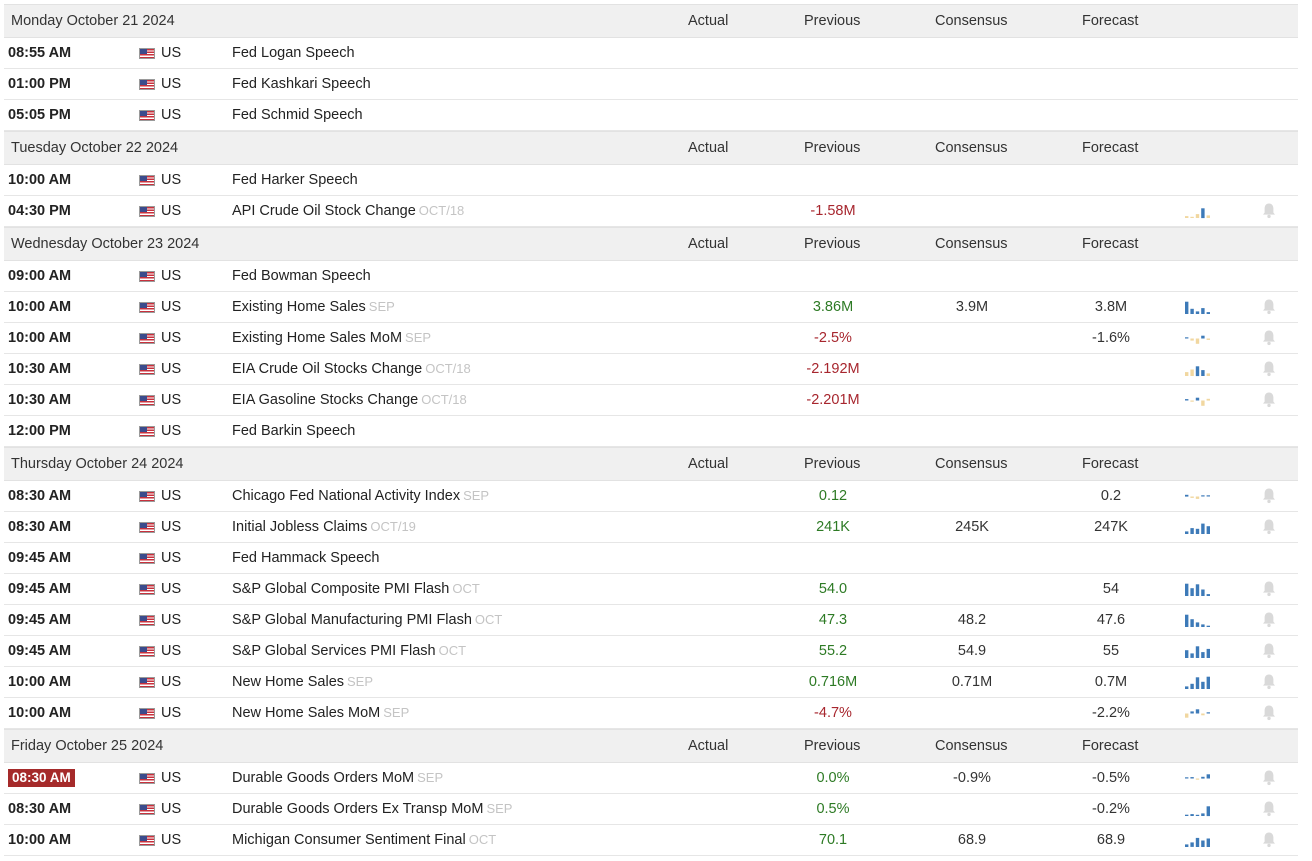 The image size is (1312, 861). Describe the element at coordinates (651, 115) in the screenshot. I see `event-row: 05:05 PM US Fed Schmid Speech` at that location.